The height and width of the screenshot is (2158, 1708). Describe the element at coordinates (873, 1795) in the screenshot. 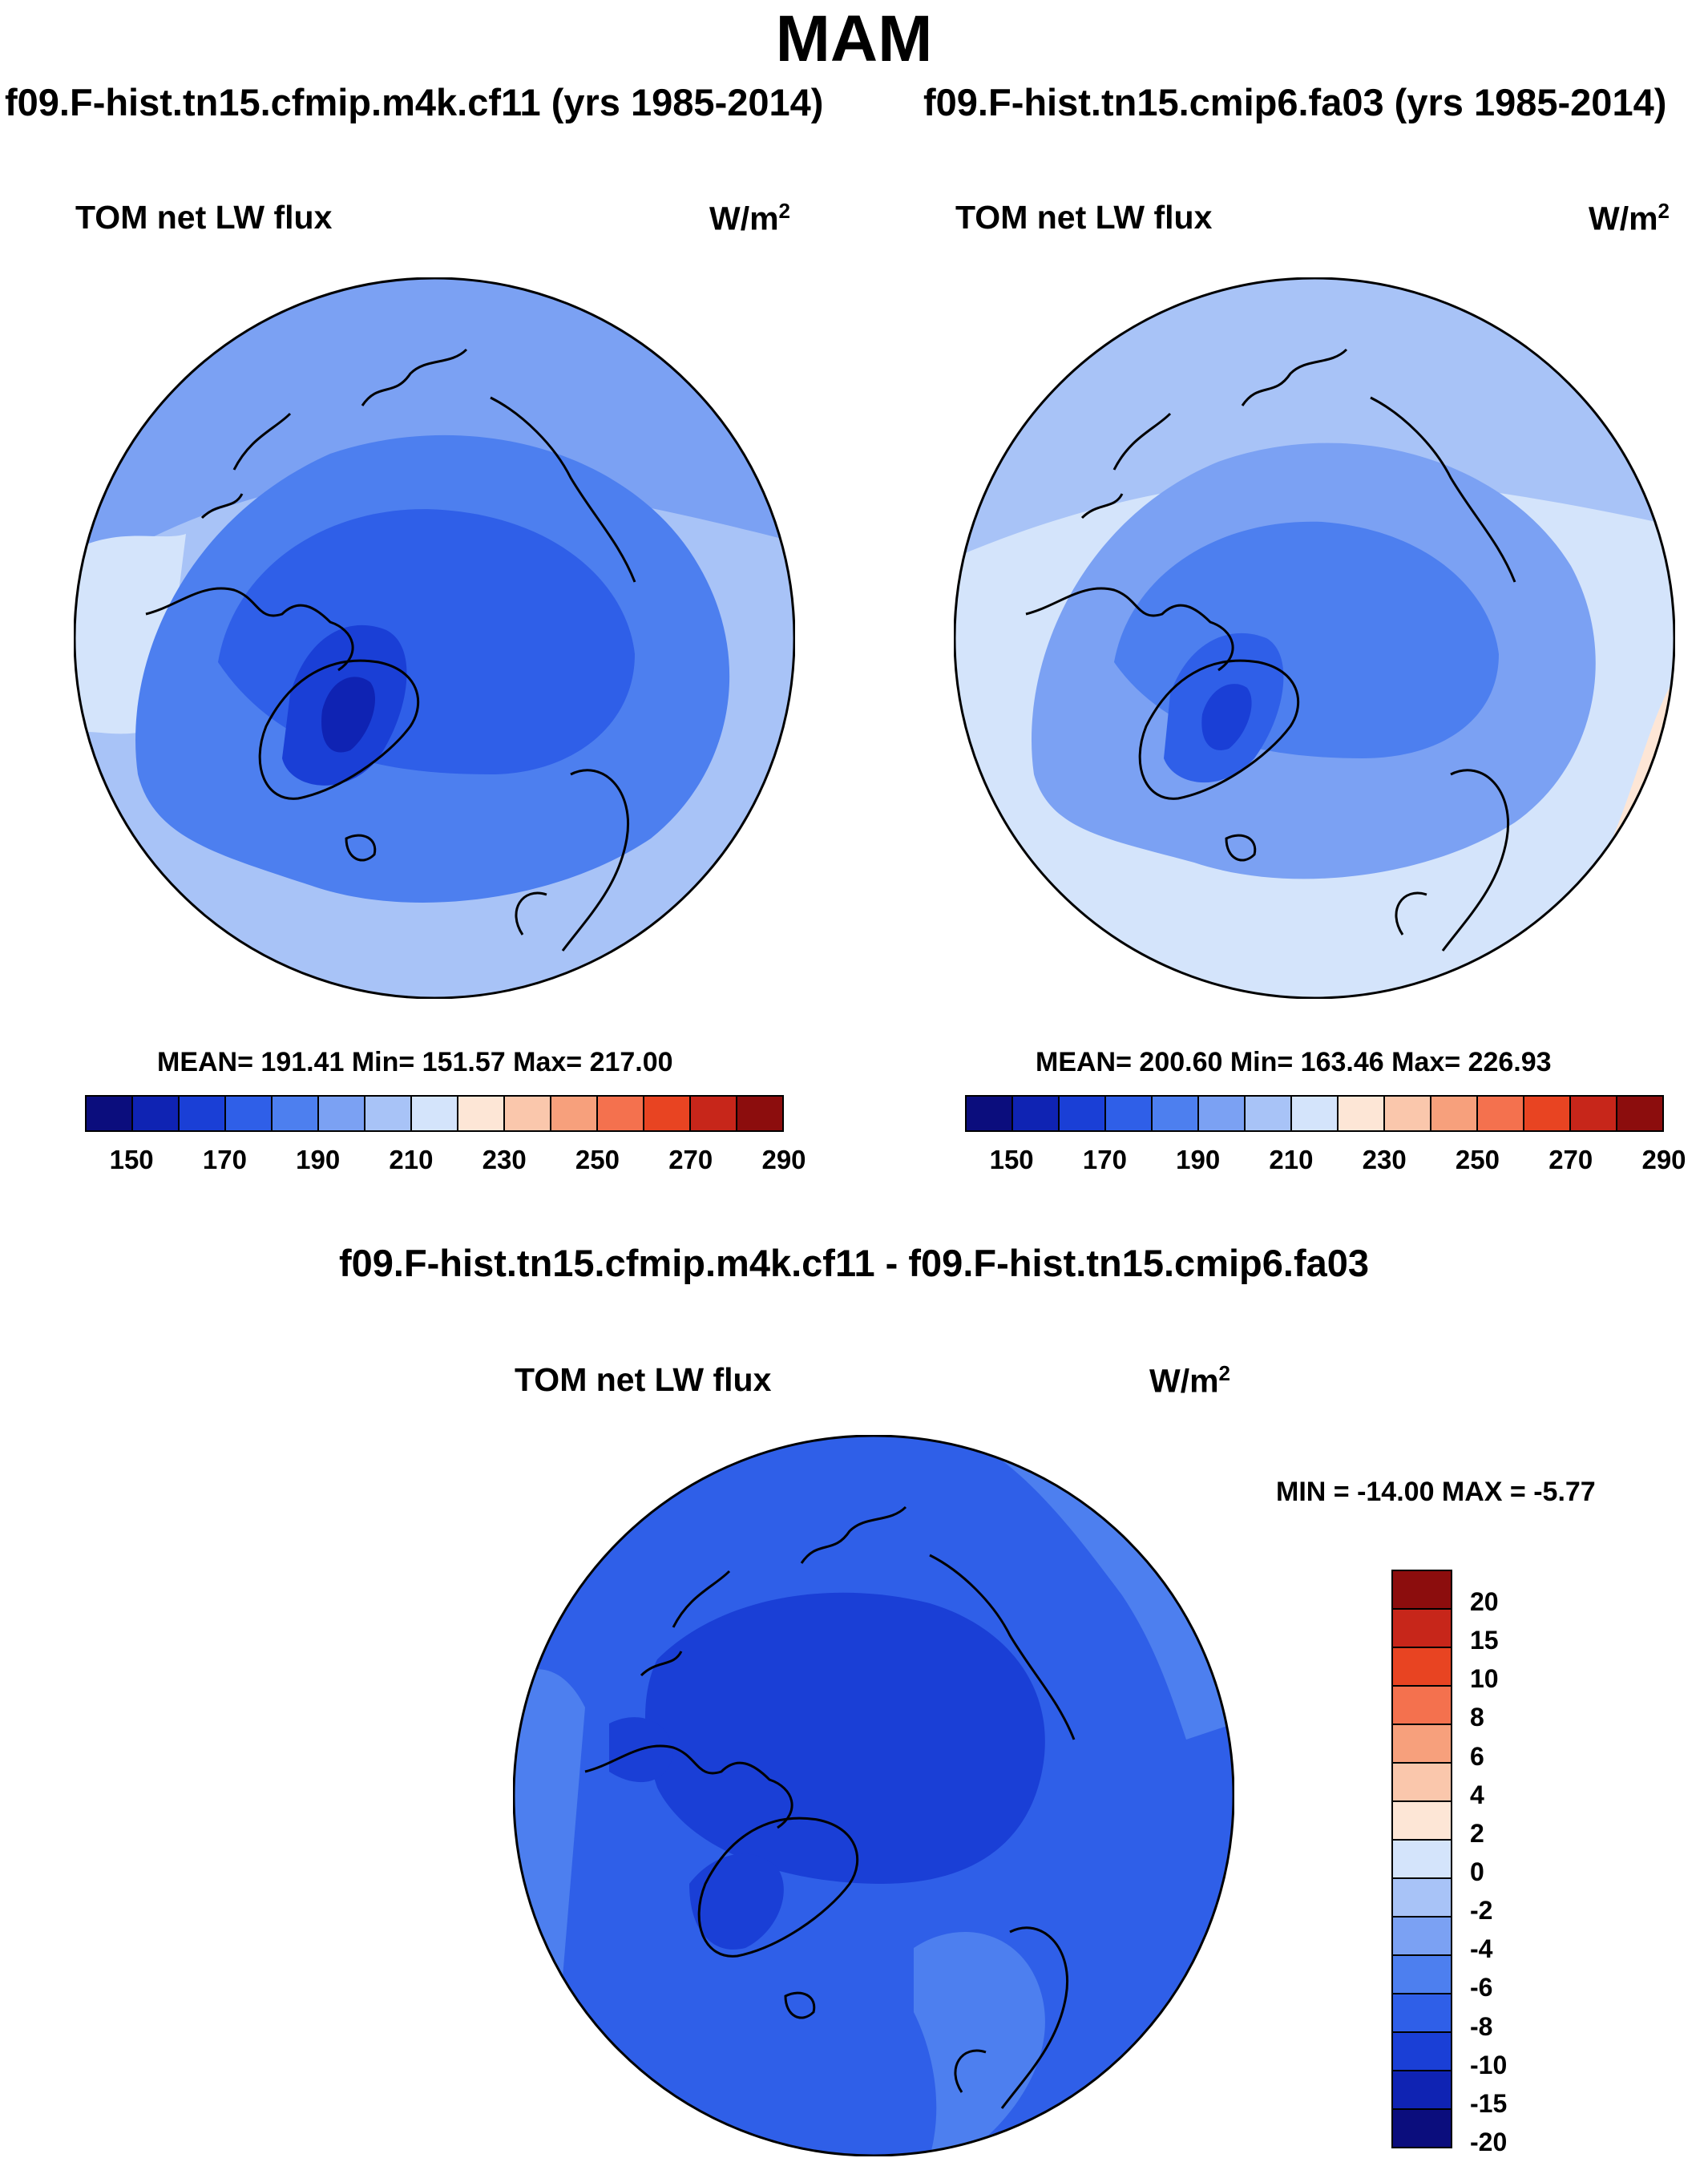

I see `diff-polar-map` at that location.